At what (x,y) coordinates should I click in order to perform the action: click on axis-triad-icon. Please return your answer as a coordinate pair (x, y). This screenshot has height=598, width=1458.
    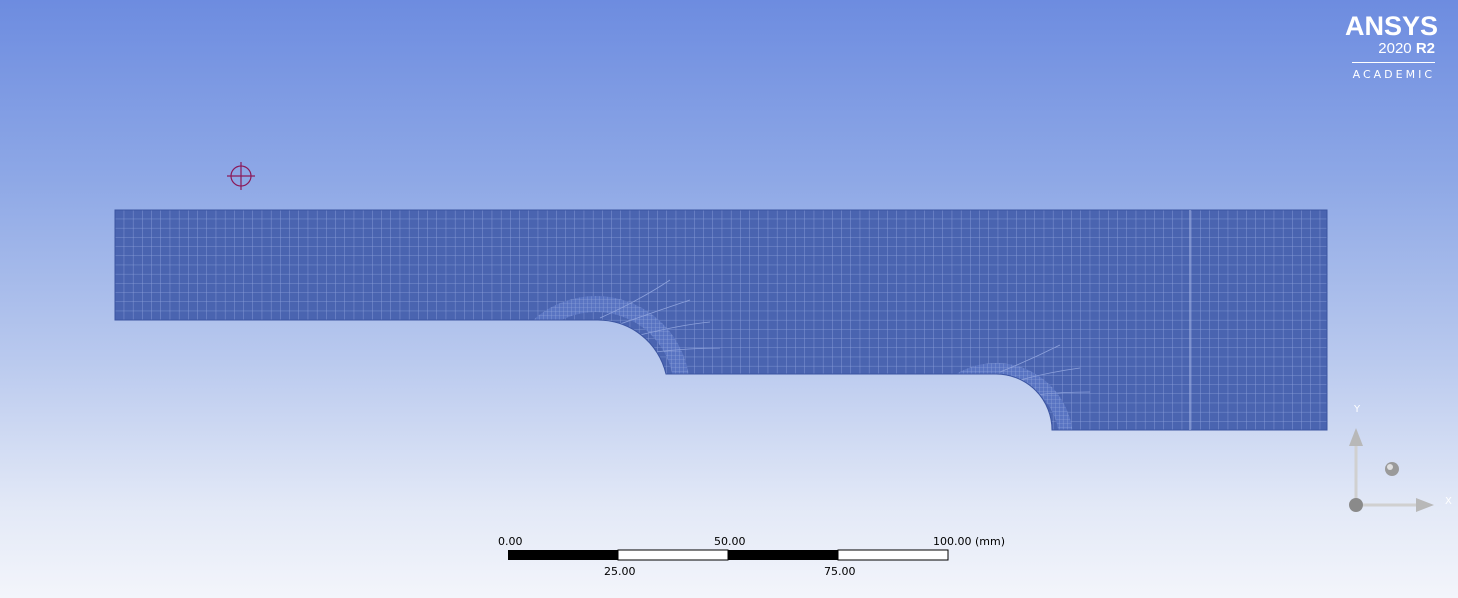
    Looking at the image, I should click on (1391, 470).